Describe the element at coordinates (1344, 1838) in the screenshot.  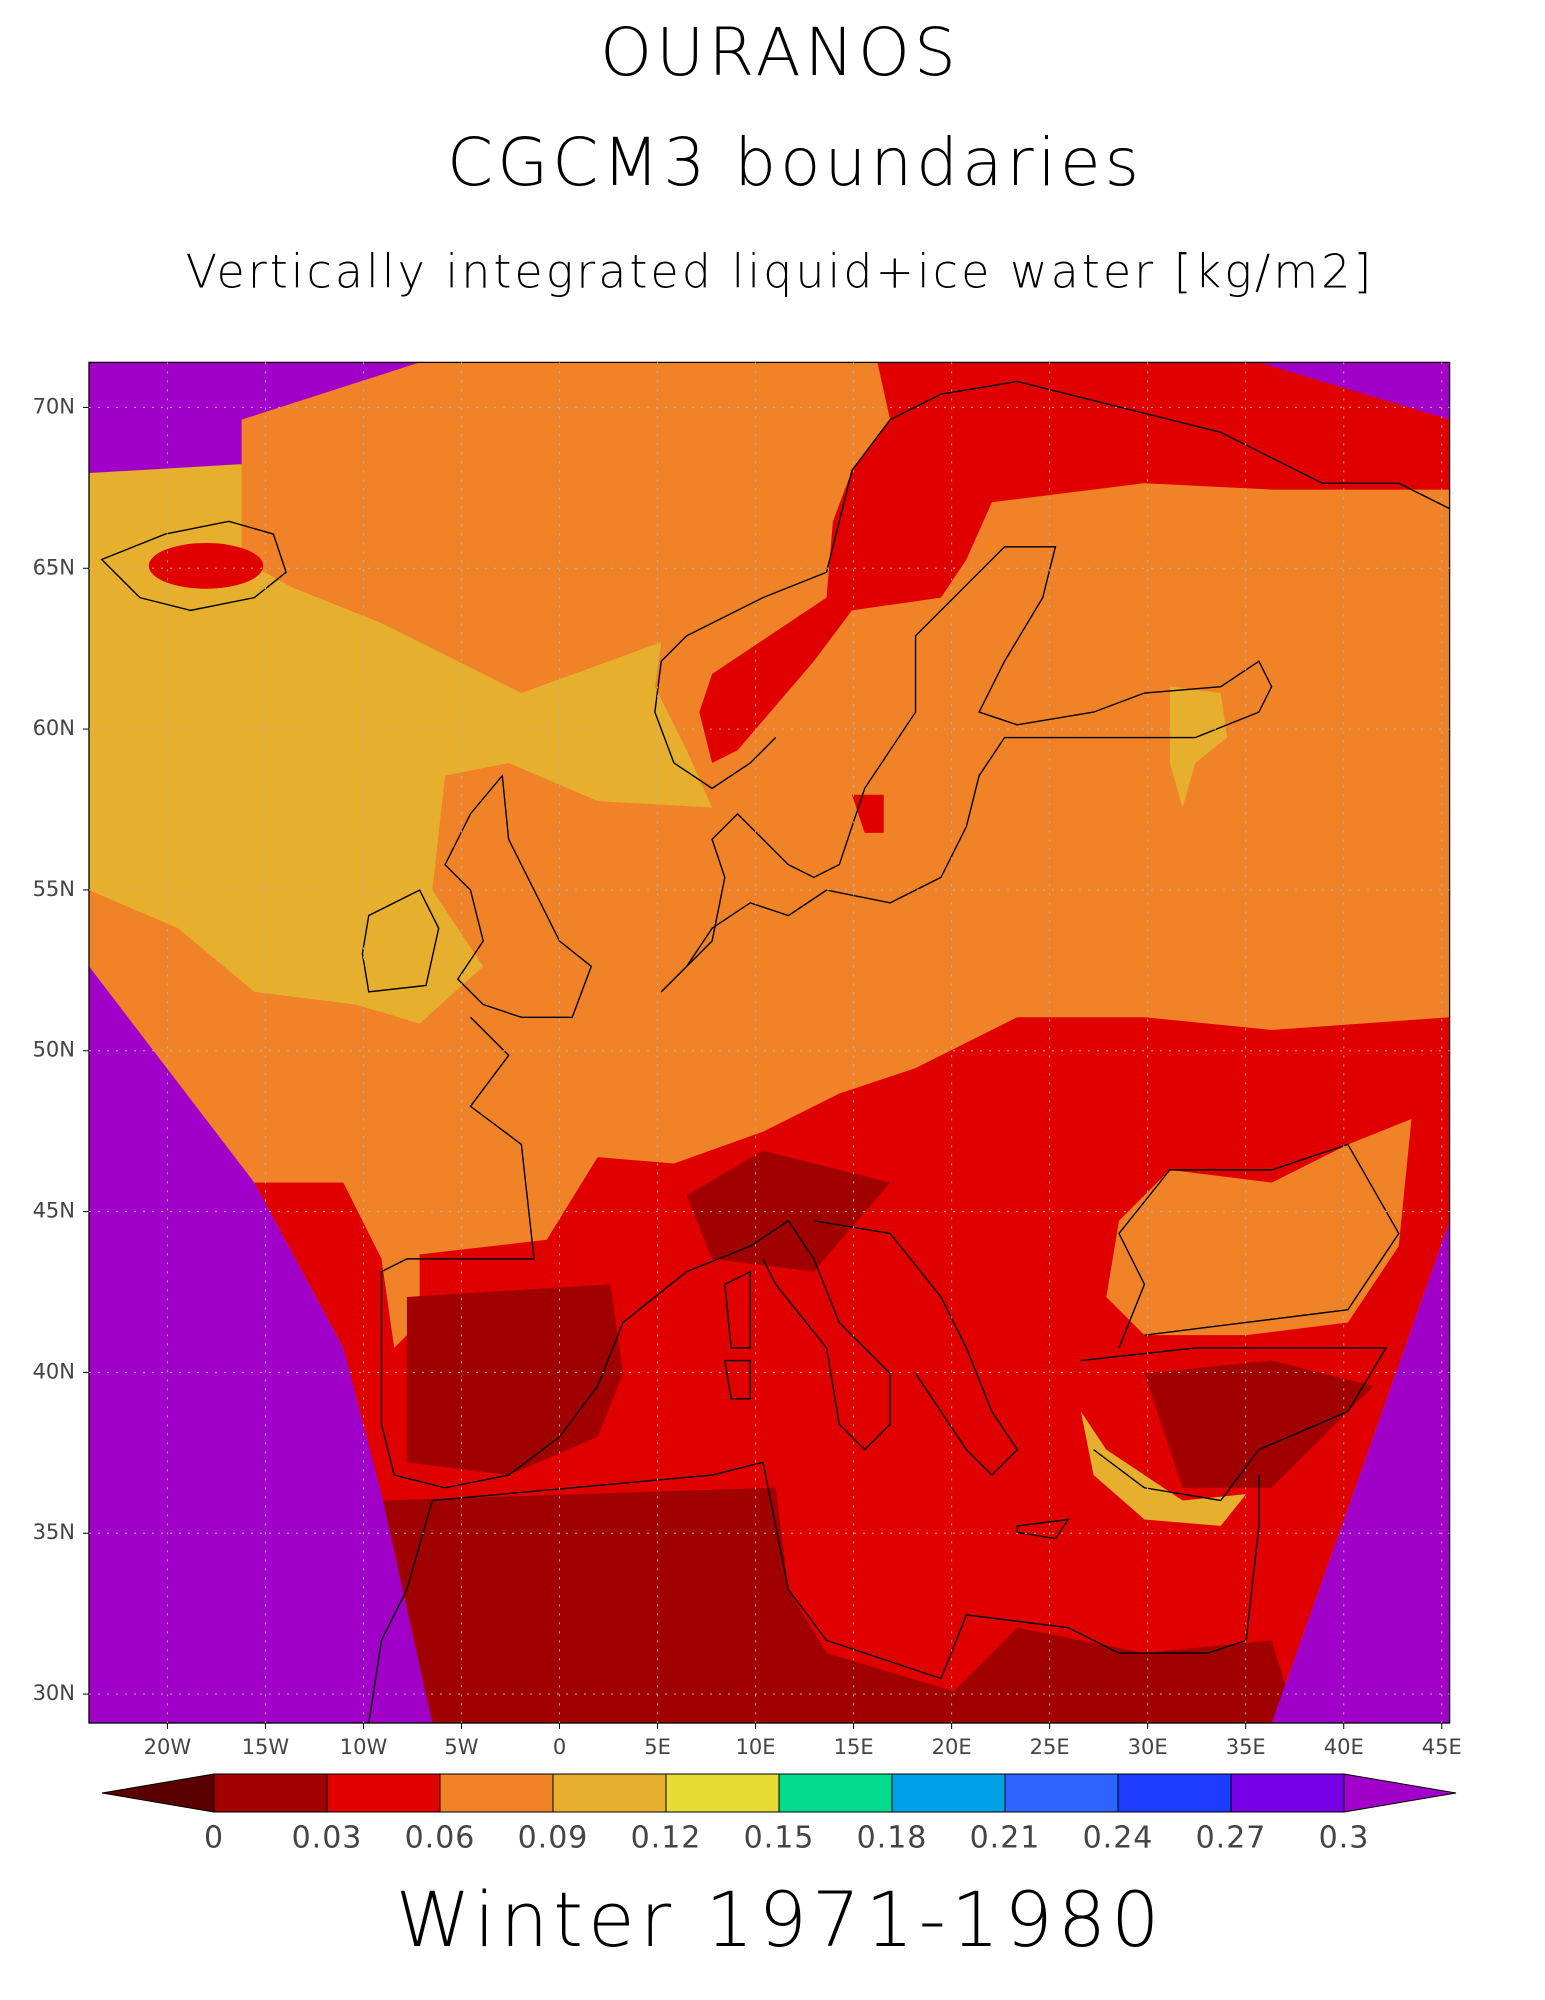
I see `colorbar-label: 0.3` at that location.